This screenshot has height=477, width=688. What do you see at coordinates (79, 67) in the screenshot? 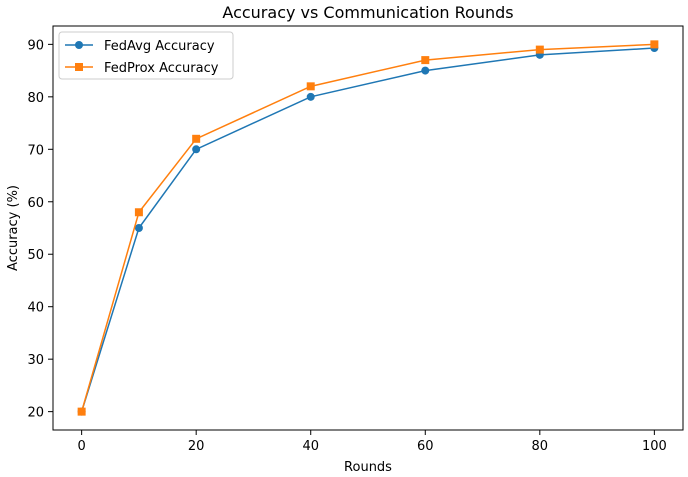
I see `legend-marker-square` at bounding box center [79, 67].